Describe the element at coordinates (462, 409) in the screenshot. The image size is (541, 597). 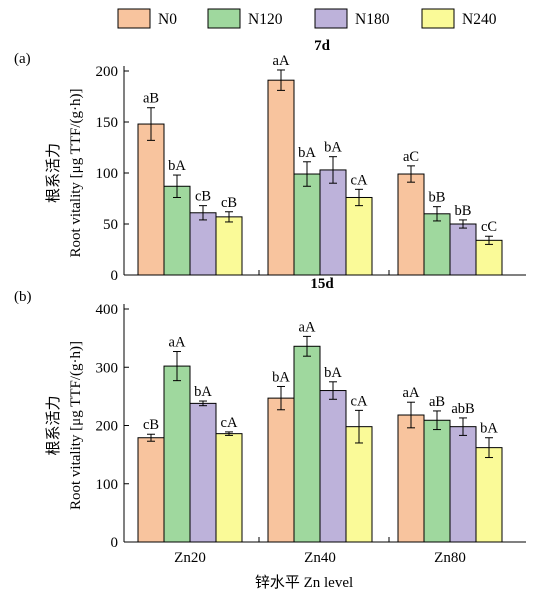
I see `significance-label: abB` at that location.